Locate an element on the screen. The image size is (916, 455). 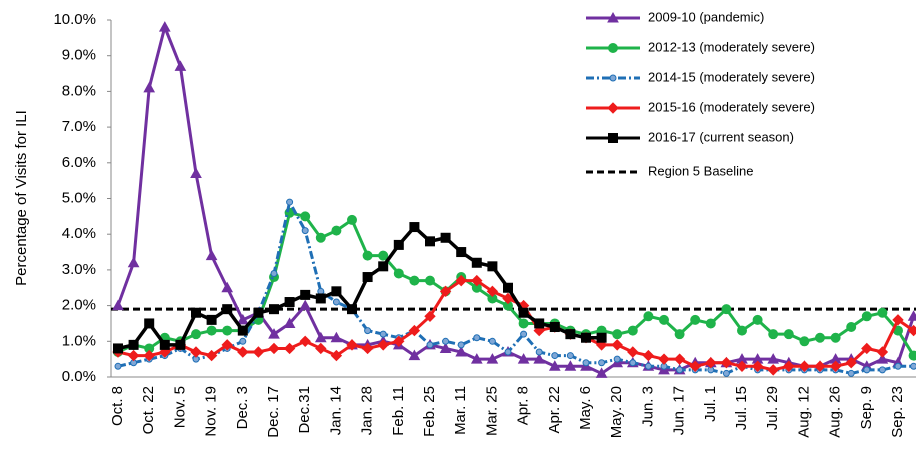
y-tick-label: 4.0% is located at coordinates (79, 233).